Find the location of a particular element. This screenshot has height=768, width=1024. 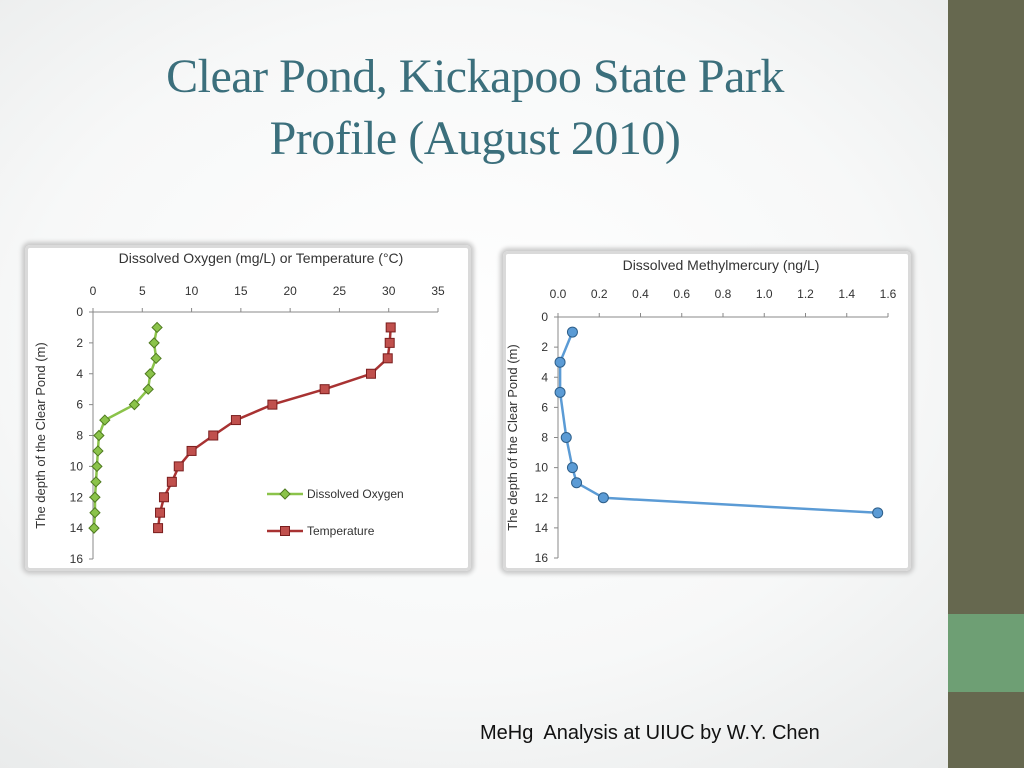

x-tick-label: 25 is located at coordinates (340, 291).